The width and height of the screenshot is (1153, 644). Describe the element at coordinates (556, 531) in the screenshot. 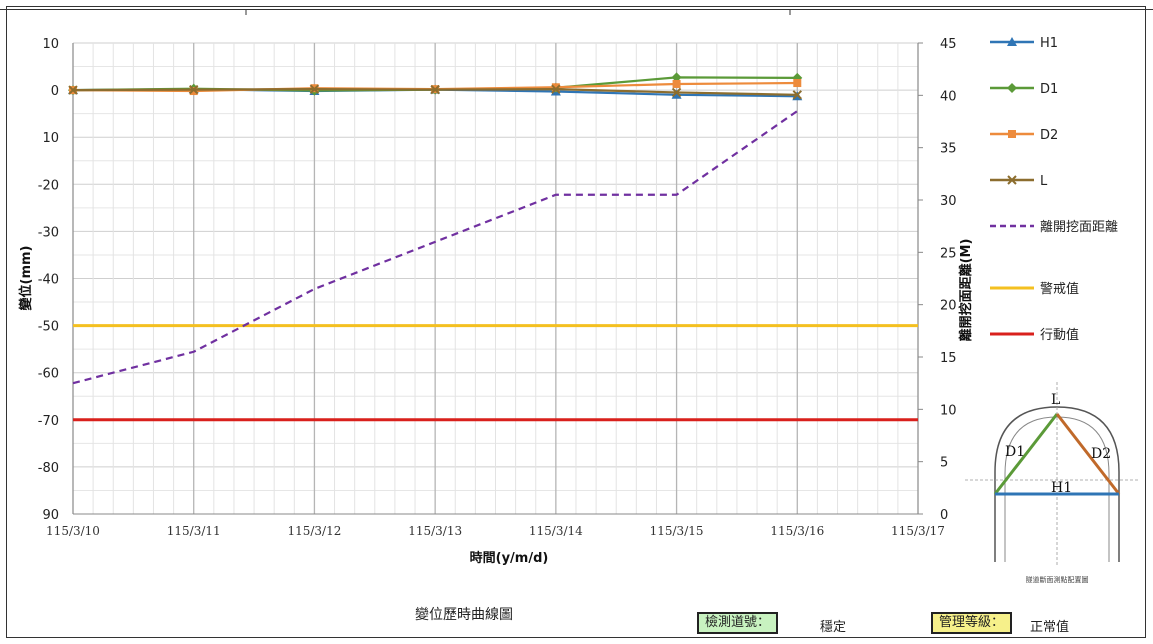

I see `x-tick-label: 115/3/14` at that location.